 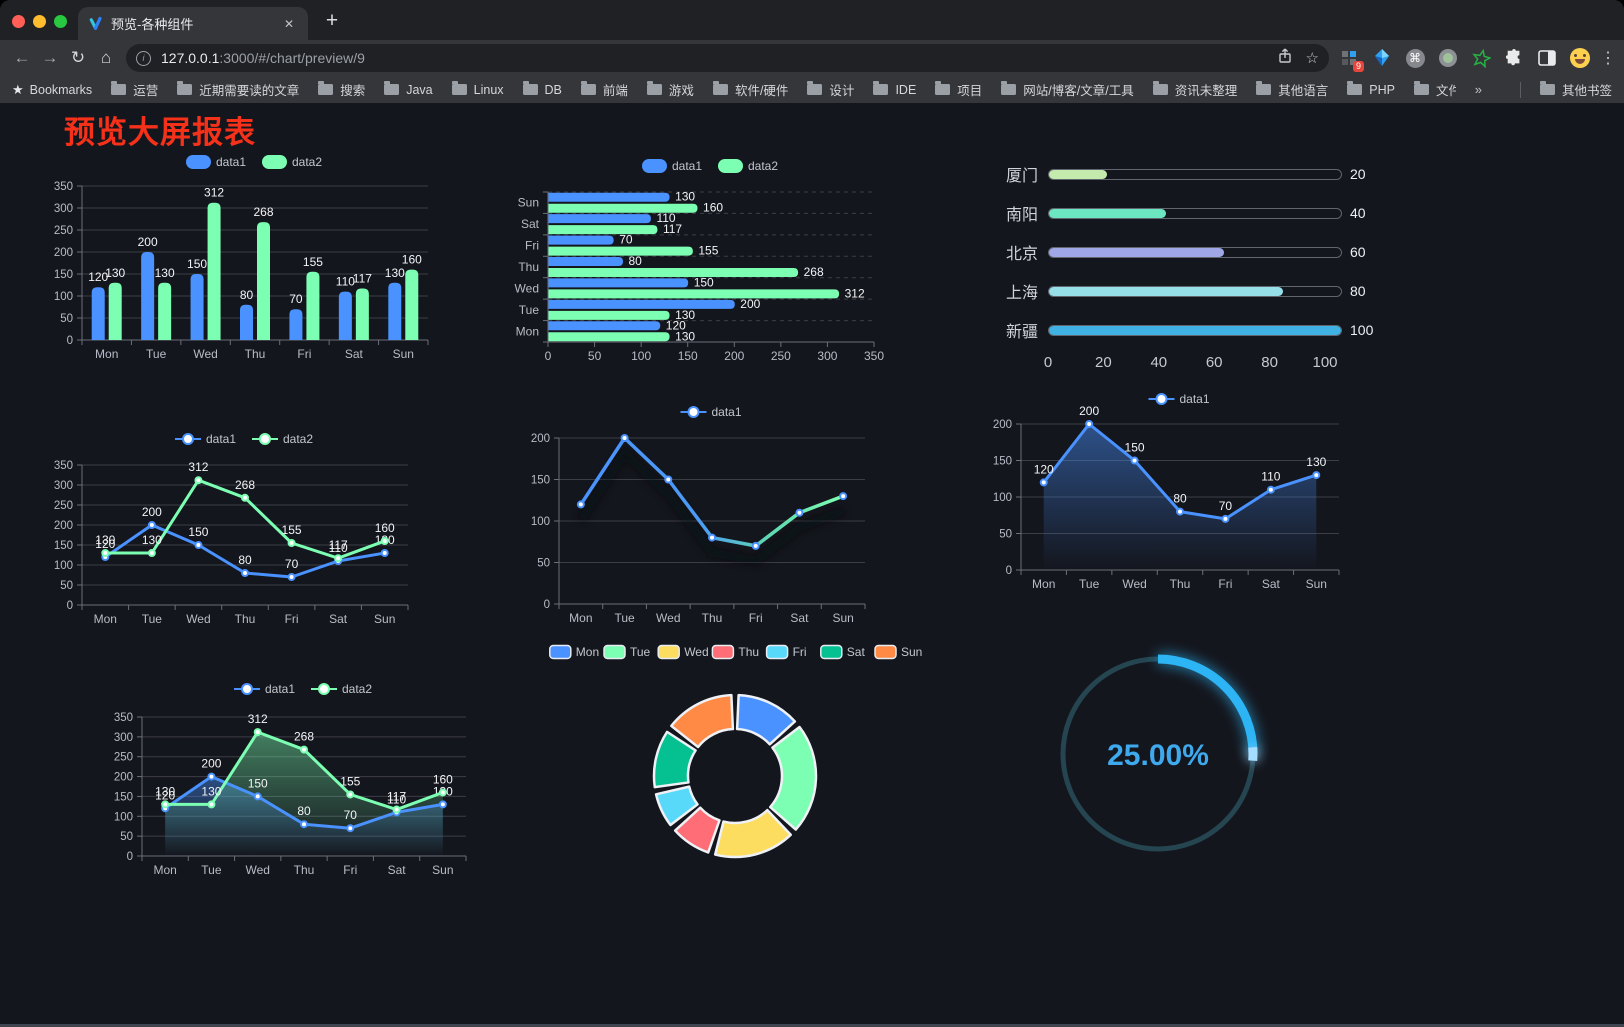 What do you see at coordinates (193, 23) in the screenshot?
I see `browser-tab: 预览-各种组件 ✕` at bounding box center [193, 23].